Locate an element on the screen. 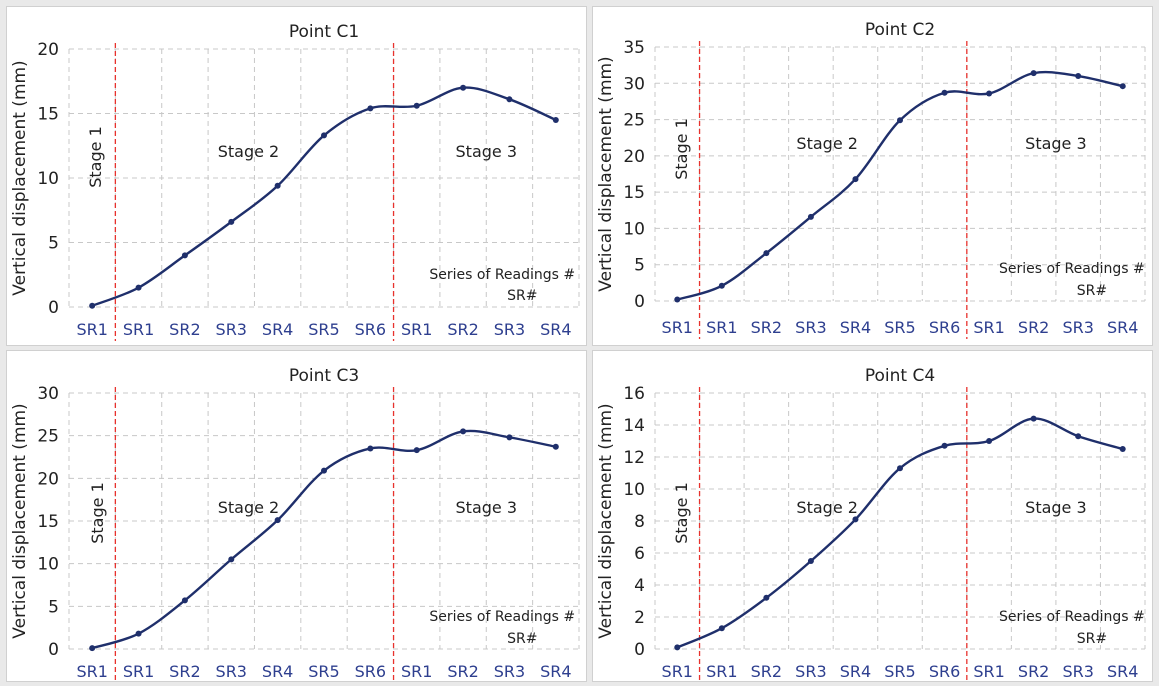 The height and width of the screenshot is (686, 1159). chart-title: Point C4 is located at coordinates (900, 376).